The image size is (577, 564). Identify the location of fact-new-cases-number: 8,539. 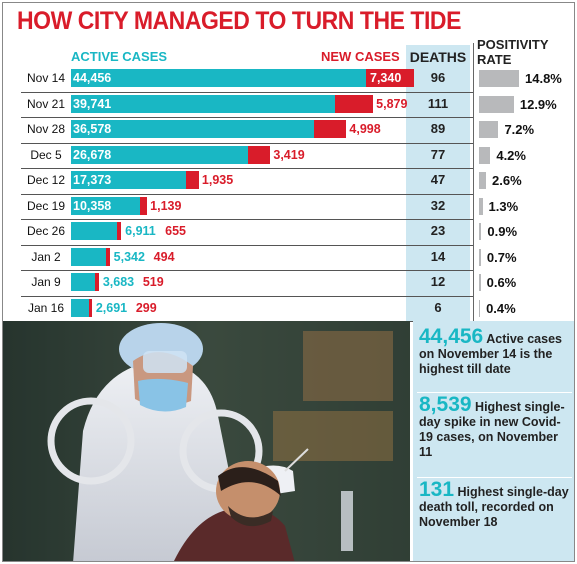
(445, 404).